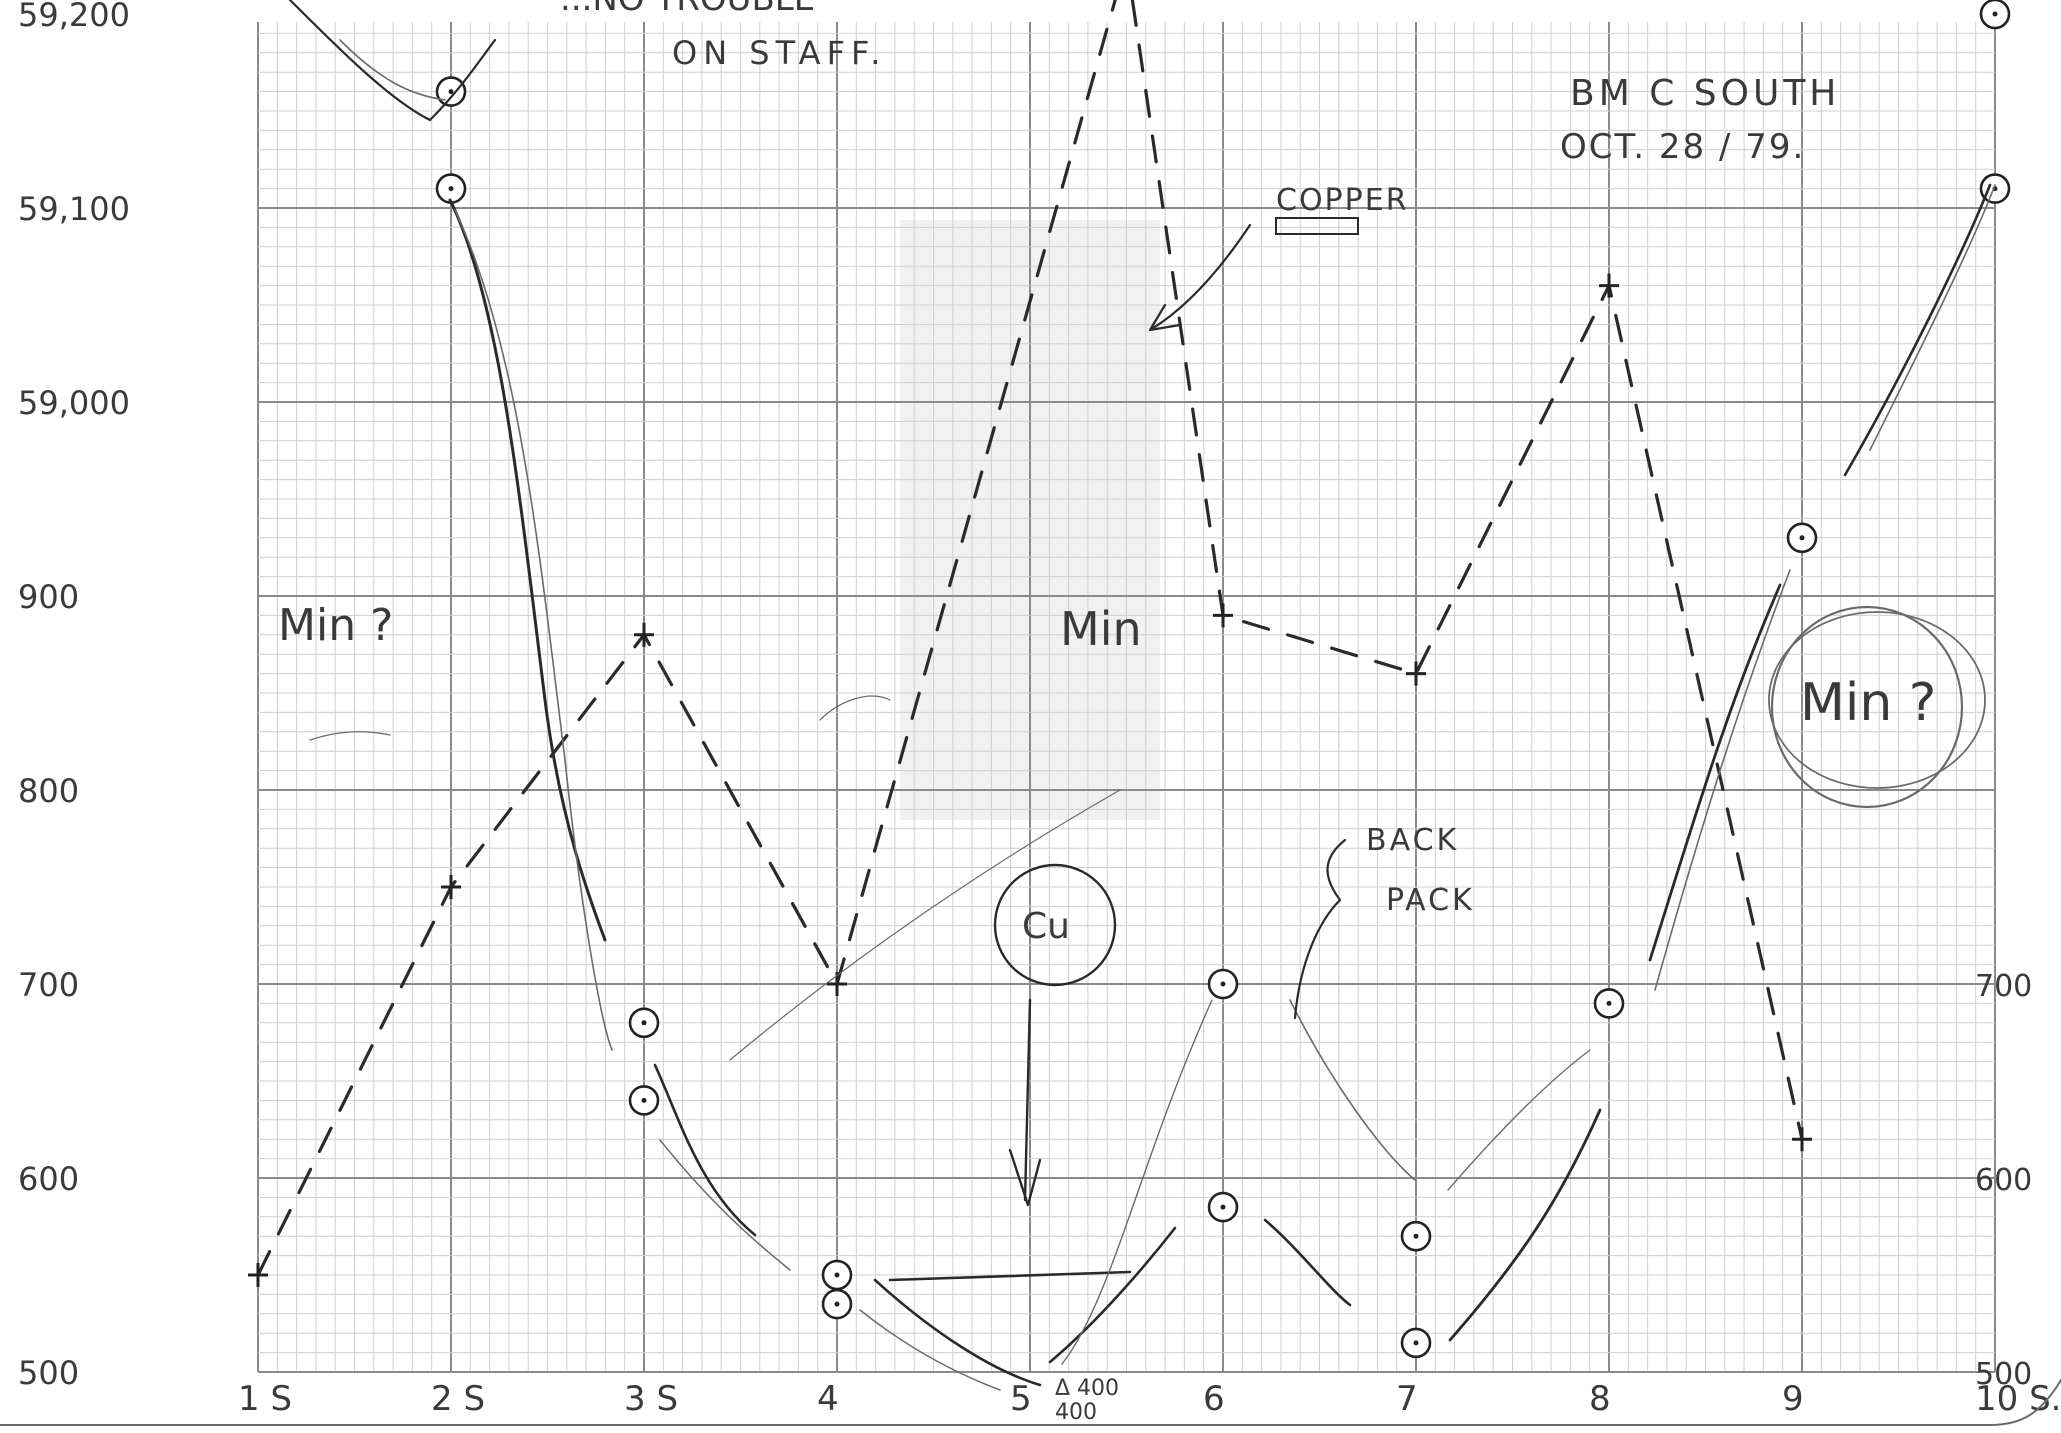 The width and height of the screenshot is (2061, 1433). Describe the element at coordinates (1076, 1412) in the screenshot. I see `bottom-special-label: 400` at that location.